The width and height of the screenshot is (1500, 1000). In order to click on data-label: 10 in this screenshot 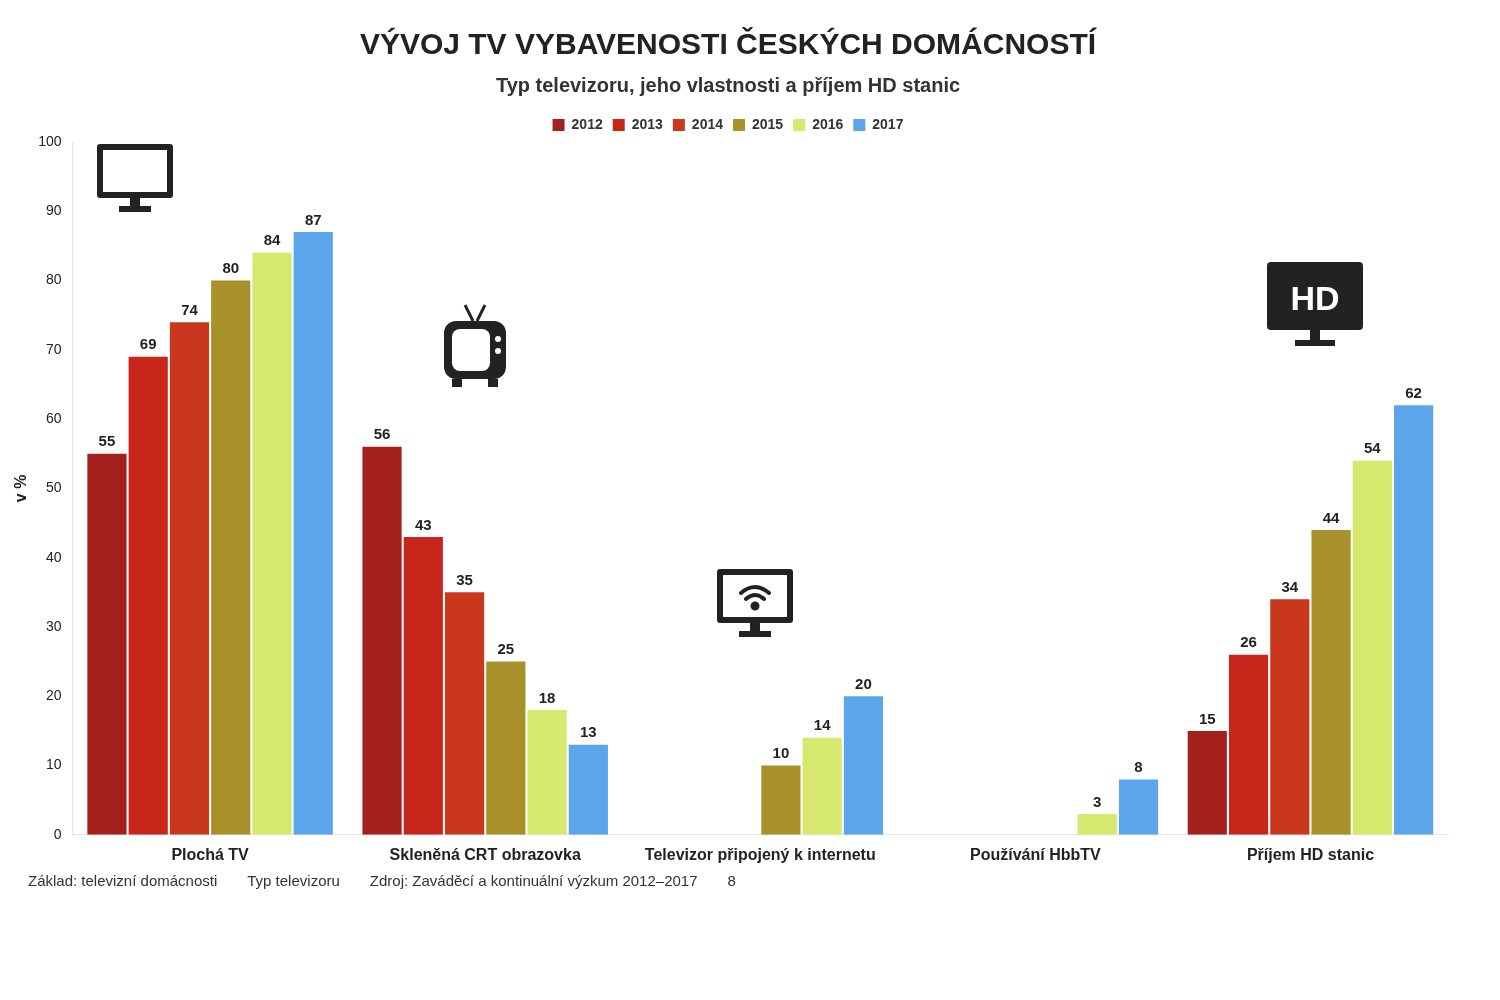, I will do `click(781, 753)`.